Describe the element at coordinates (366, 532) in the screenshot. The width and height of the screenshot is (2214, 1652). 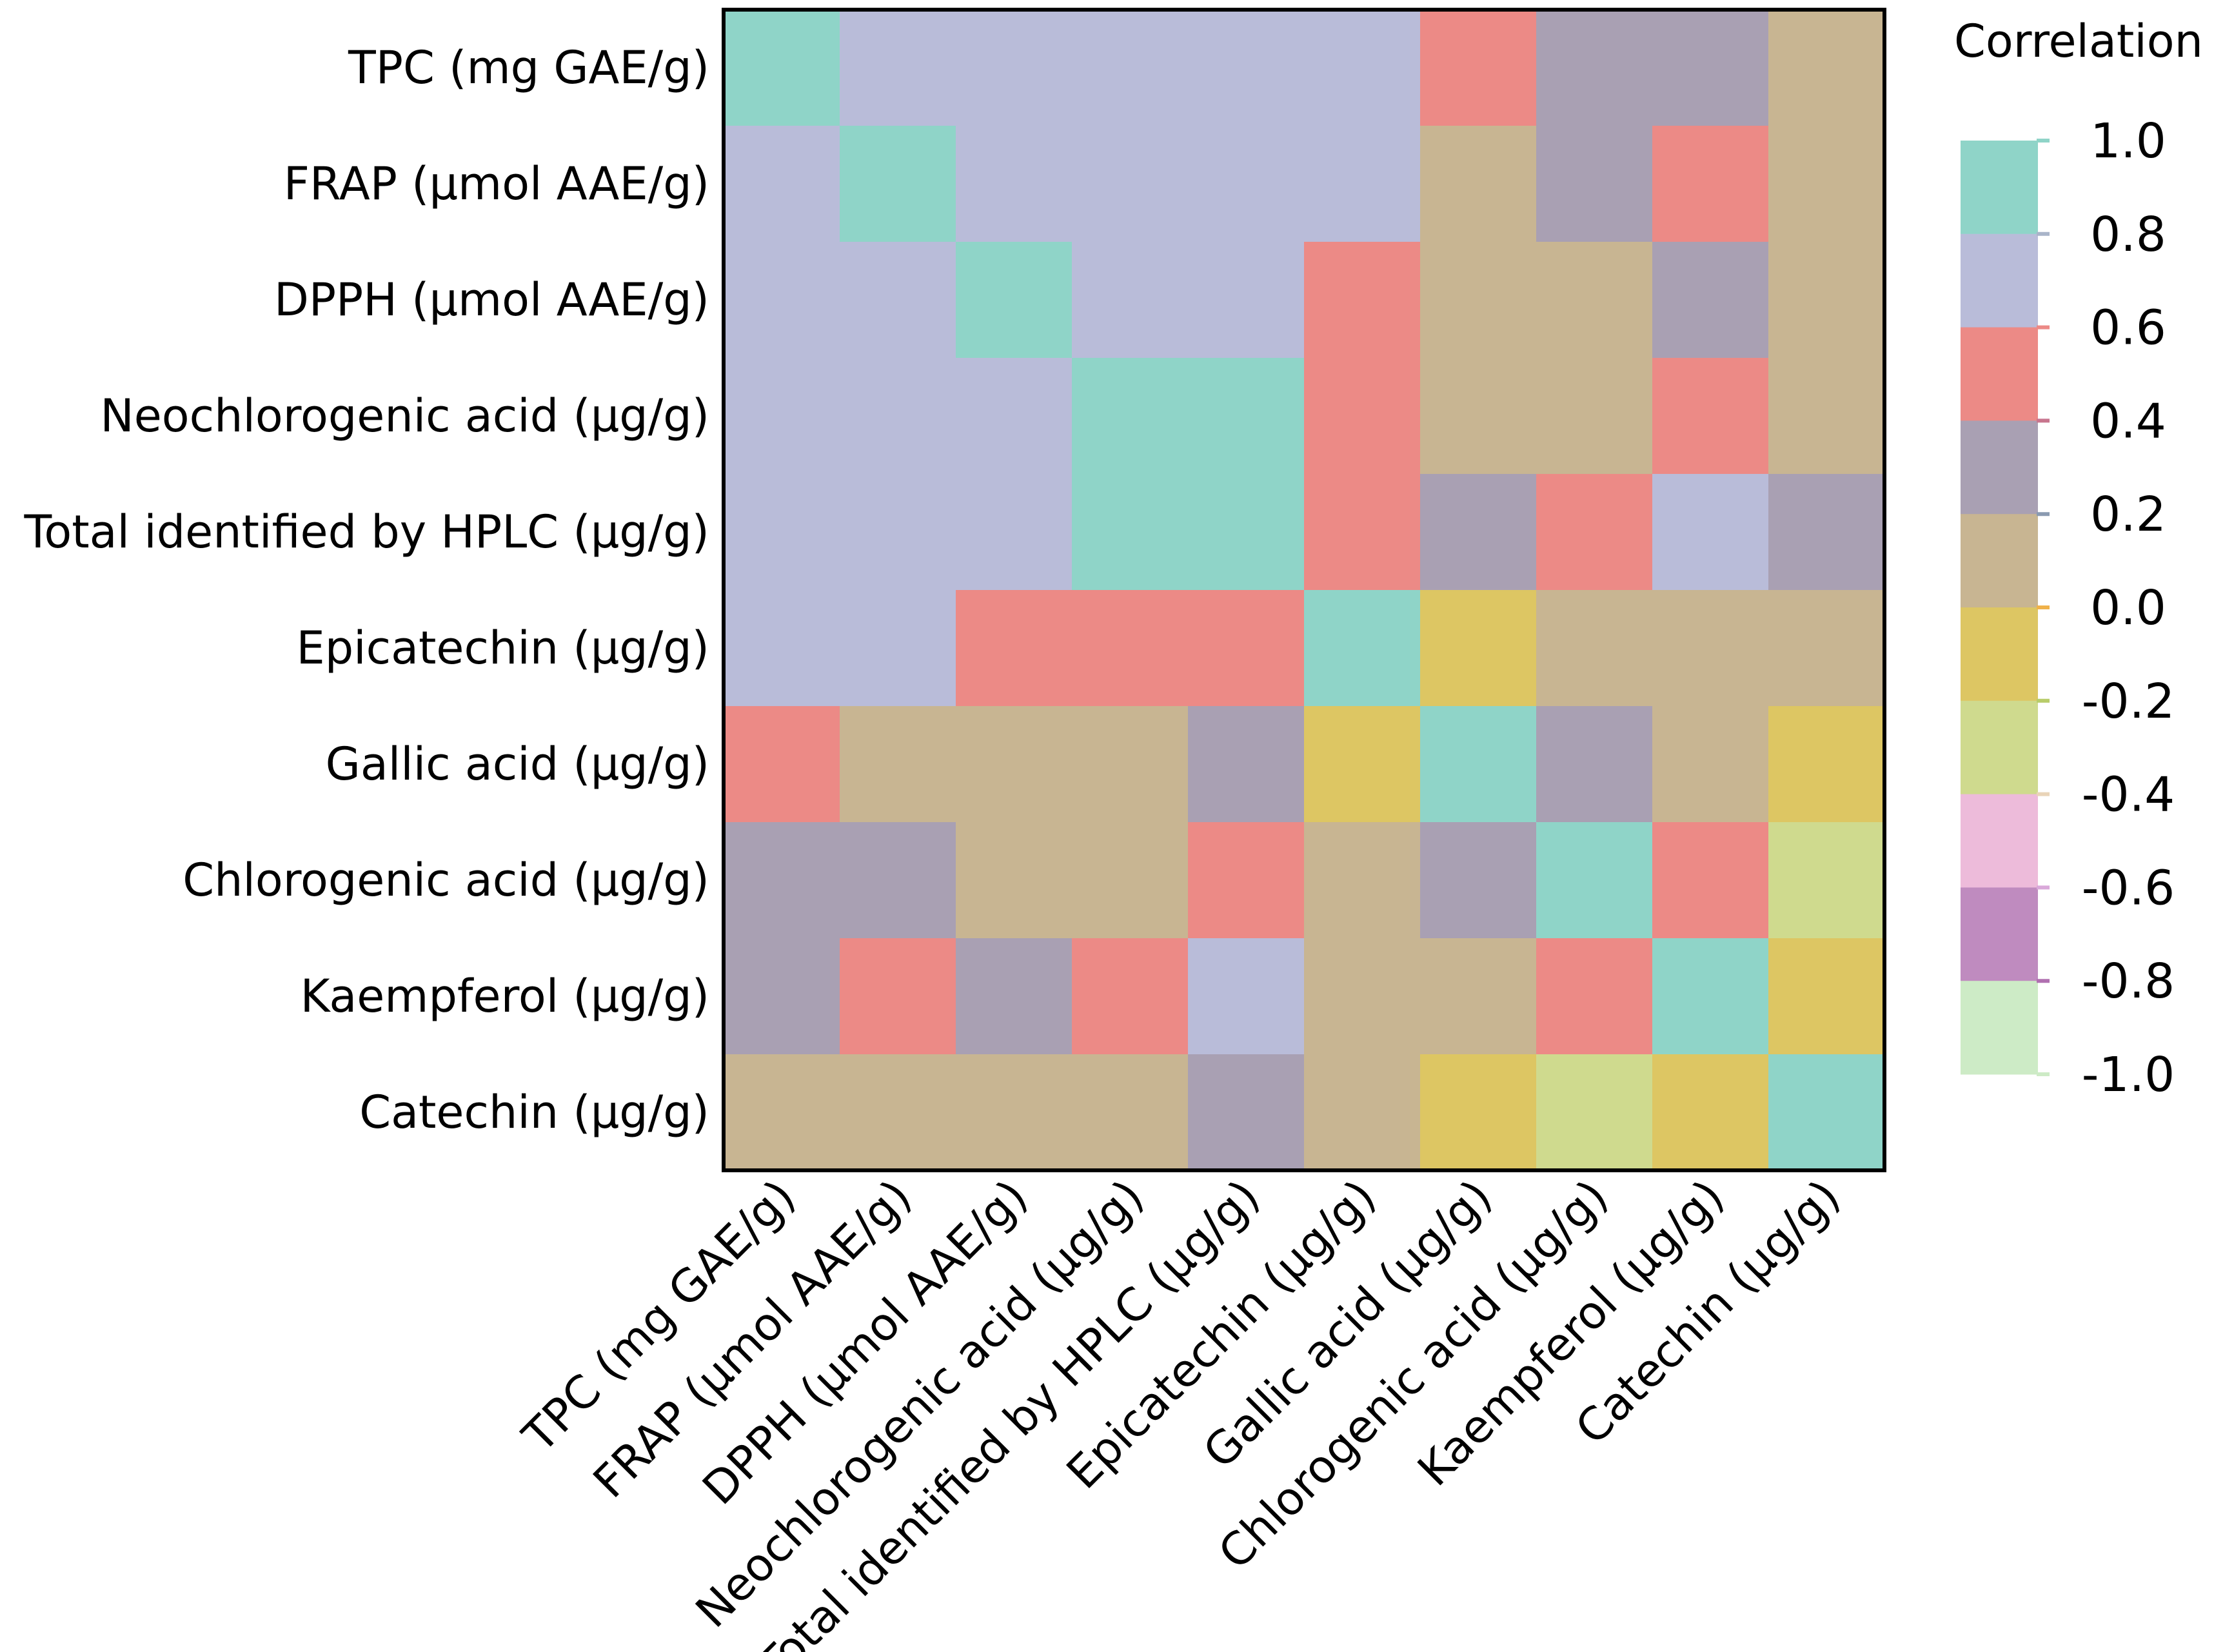
I see `row-label: Total identified by HPLC (μg/g)` at that location.